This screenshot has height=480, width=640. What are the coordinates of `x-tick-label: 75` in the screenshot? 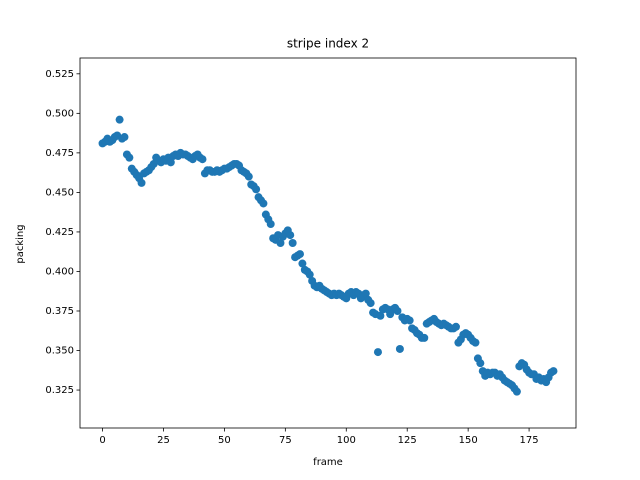 It's located at (285, 440).